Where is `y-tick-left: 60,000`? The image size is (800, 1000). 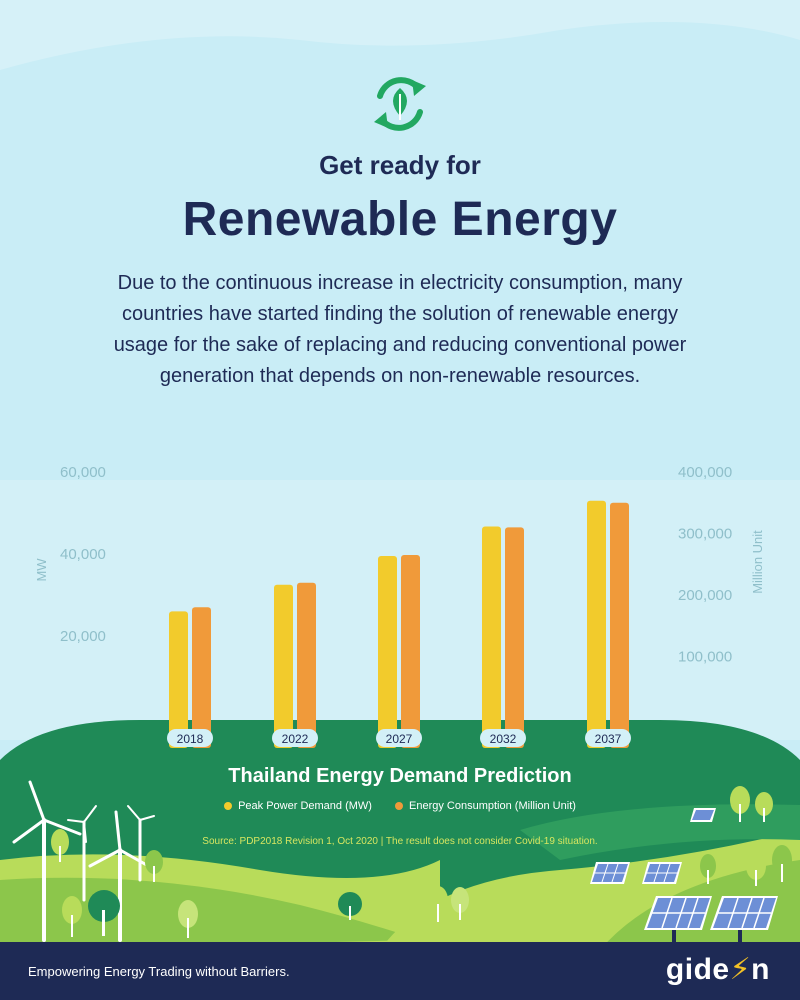 y-tick-left: 60,000 is located at coordinates (83, 472).